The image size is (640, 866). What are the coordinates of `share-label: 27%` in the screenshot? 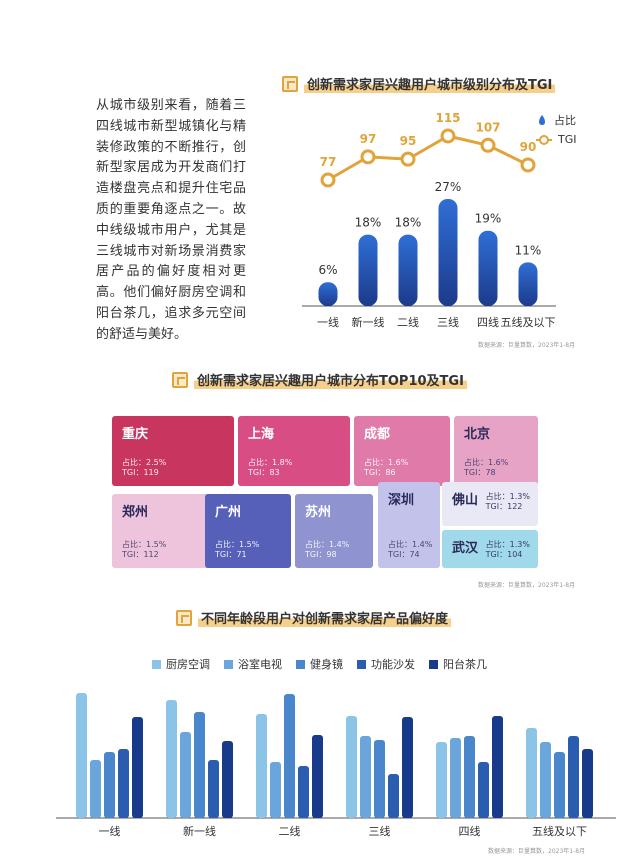 It's located at (448, 187).